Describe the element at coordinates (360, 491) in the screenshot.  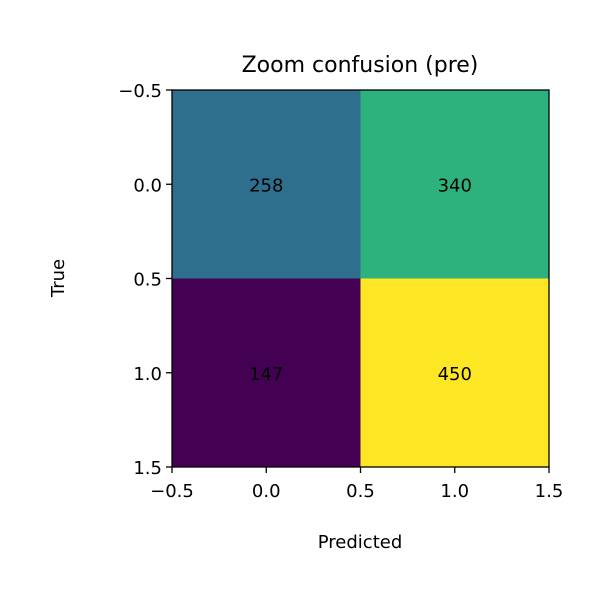
I see `x-tick-label: 0.5` at that location.